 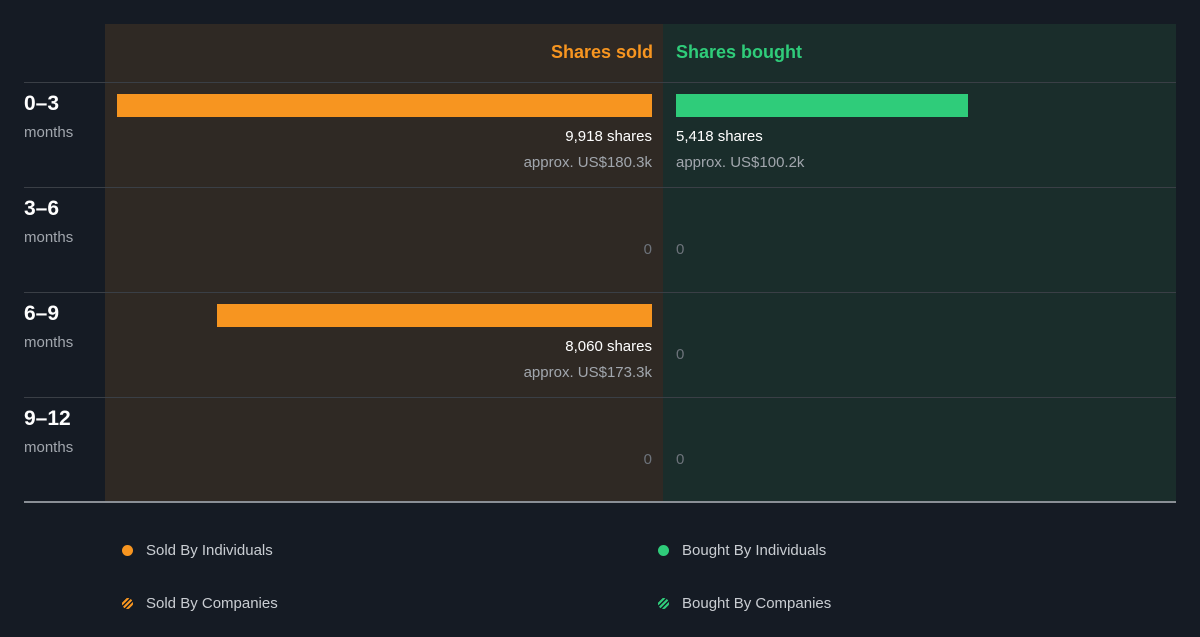 What do you see at coordinates (47, 418) in the screenshot?
I see `row-range: 9–12` at bounding box center [47, 418].